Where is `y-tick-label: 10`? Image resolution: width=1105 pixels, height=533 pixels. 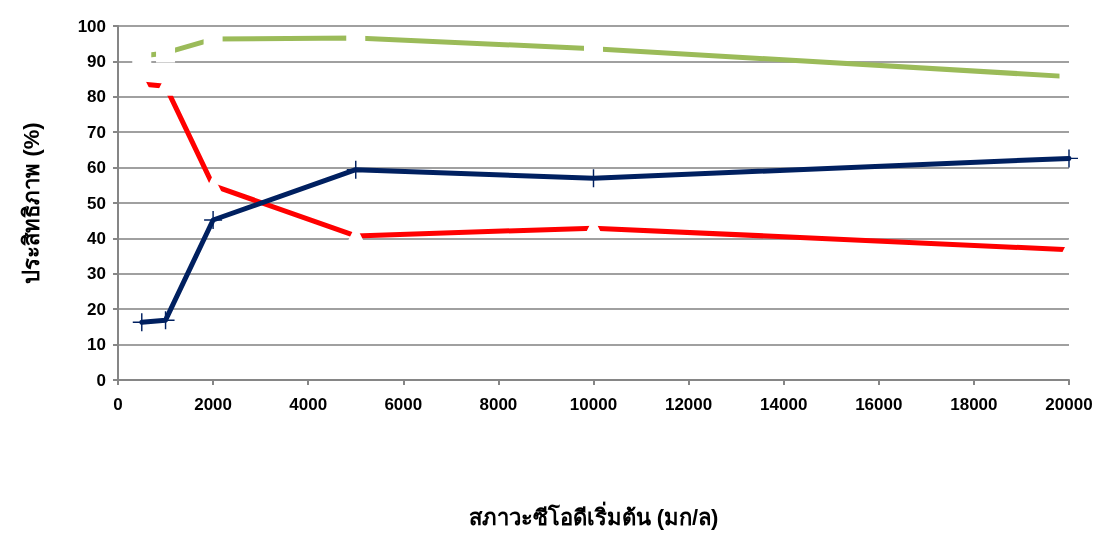 y-tick-label: 10 is located at coordinates (96, 345).